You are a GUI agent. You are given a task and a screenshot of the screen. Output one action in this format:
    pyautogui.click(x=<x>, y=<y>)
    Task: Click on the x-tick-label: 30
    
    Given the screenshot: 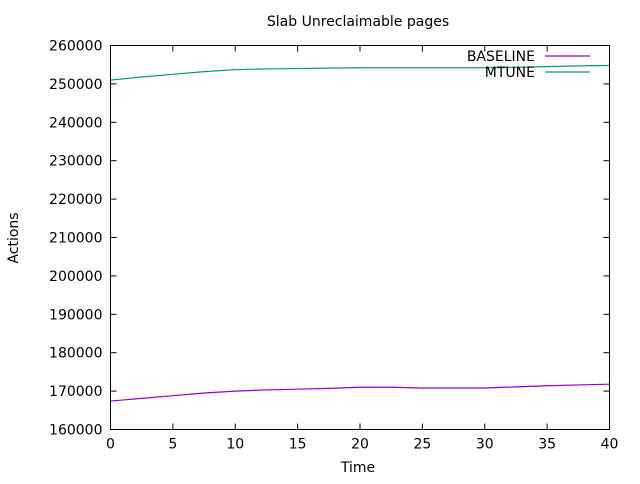 What is the action you would take?
    pyautogui.click(x=485, y=445)
    